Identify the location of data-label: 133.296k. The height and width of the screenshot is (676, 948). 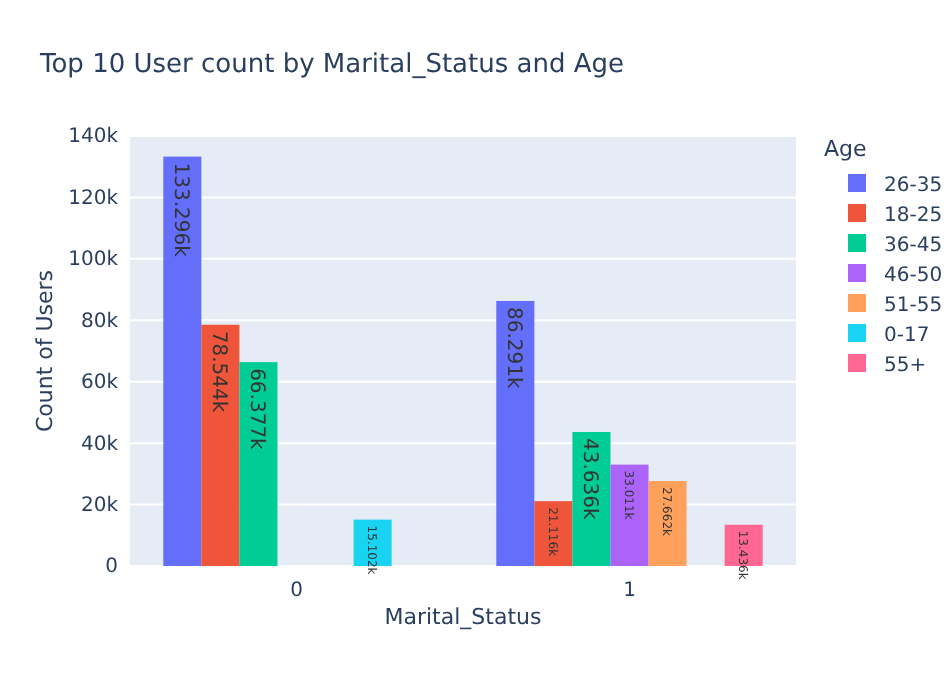
(180, 210).